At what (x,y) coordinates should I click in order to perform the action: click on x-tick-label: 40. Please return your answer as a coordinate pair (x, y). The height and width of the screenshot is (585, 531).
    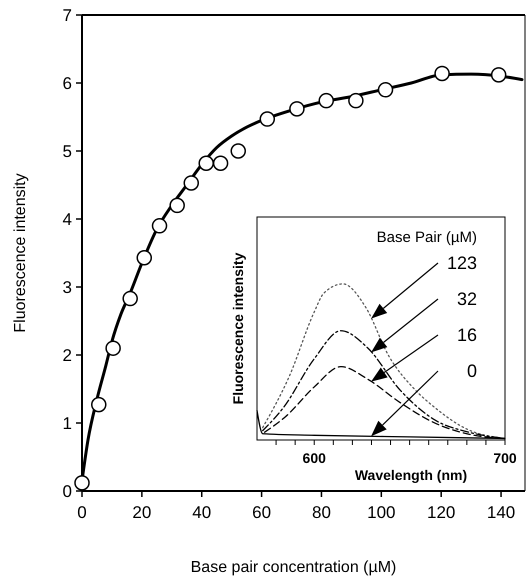
    Looking at the image, I should click on (202, 512).